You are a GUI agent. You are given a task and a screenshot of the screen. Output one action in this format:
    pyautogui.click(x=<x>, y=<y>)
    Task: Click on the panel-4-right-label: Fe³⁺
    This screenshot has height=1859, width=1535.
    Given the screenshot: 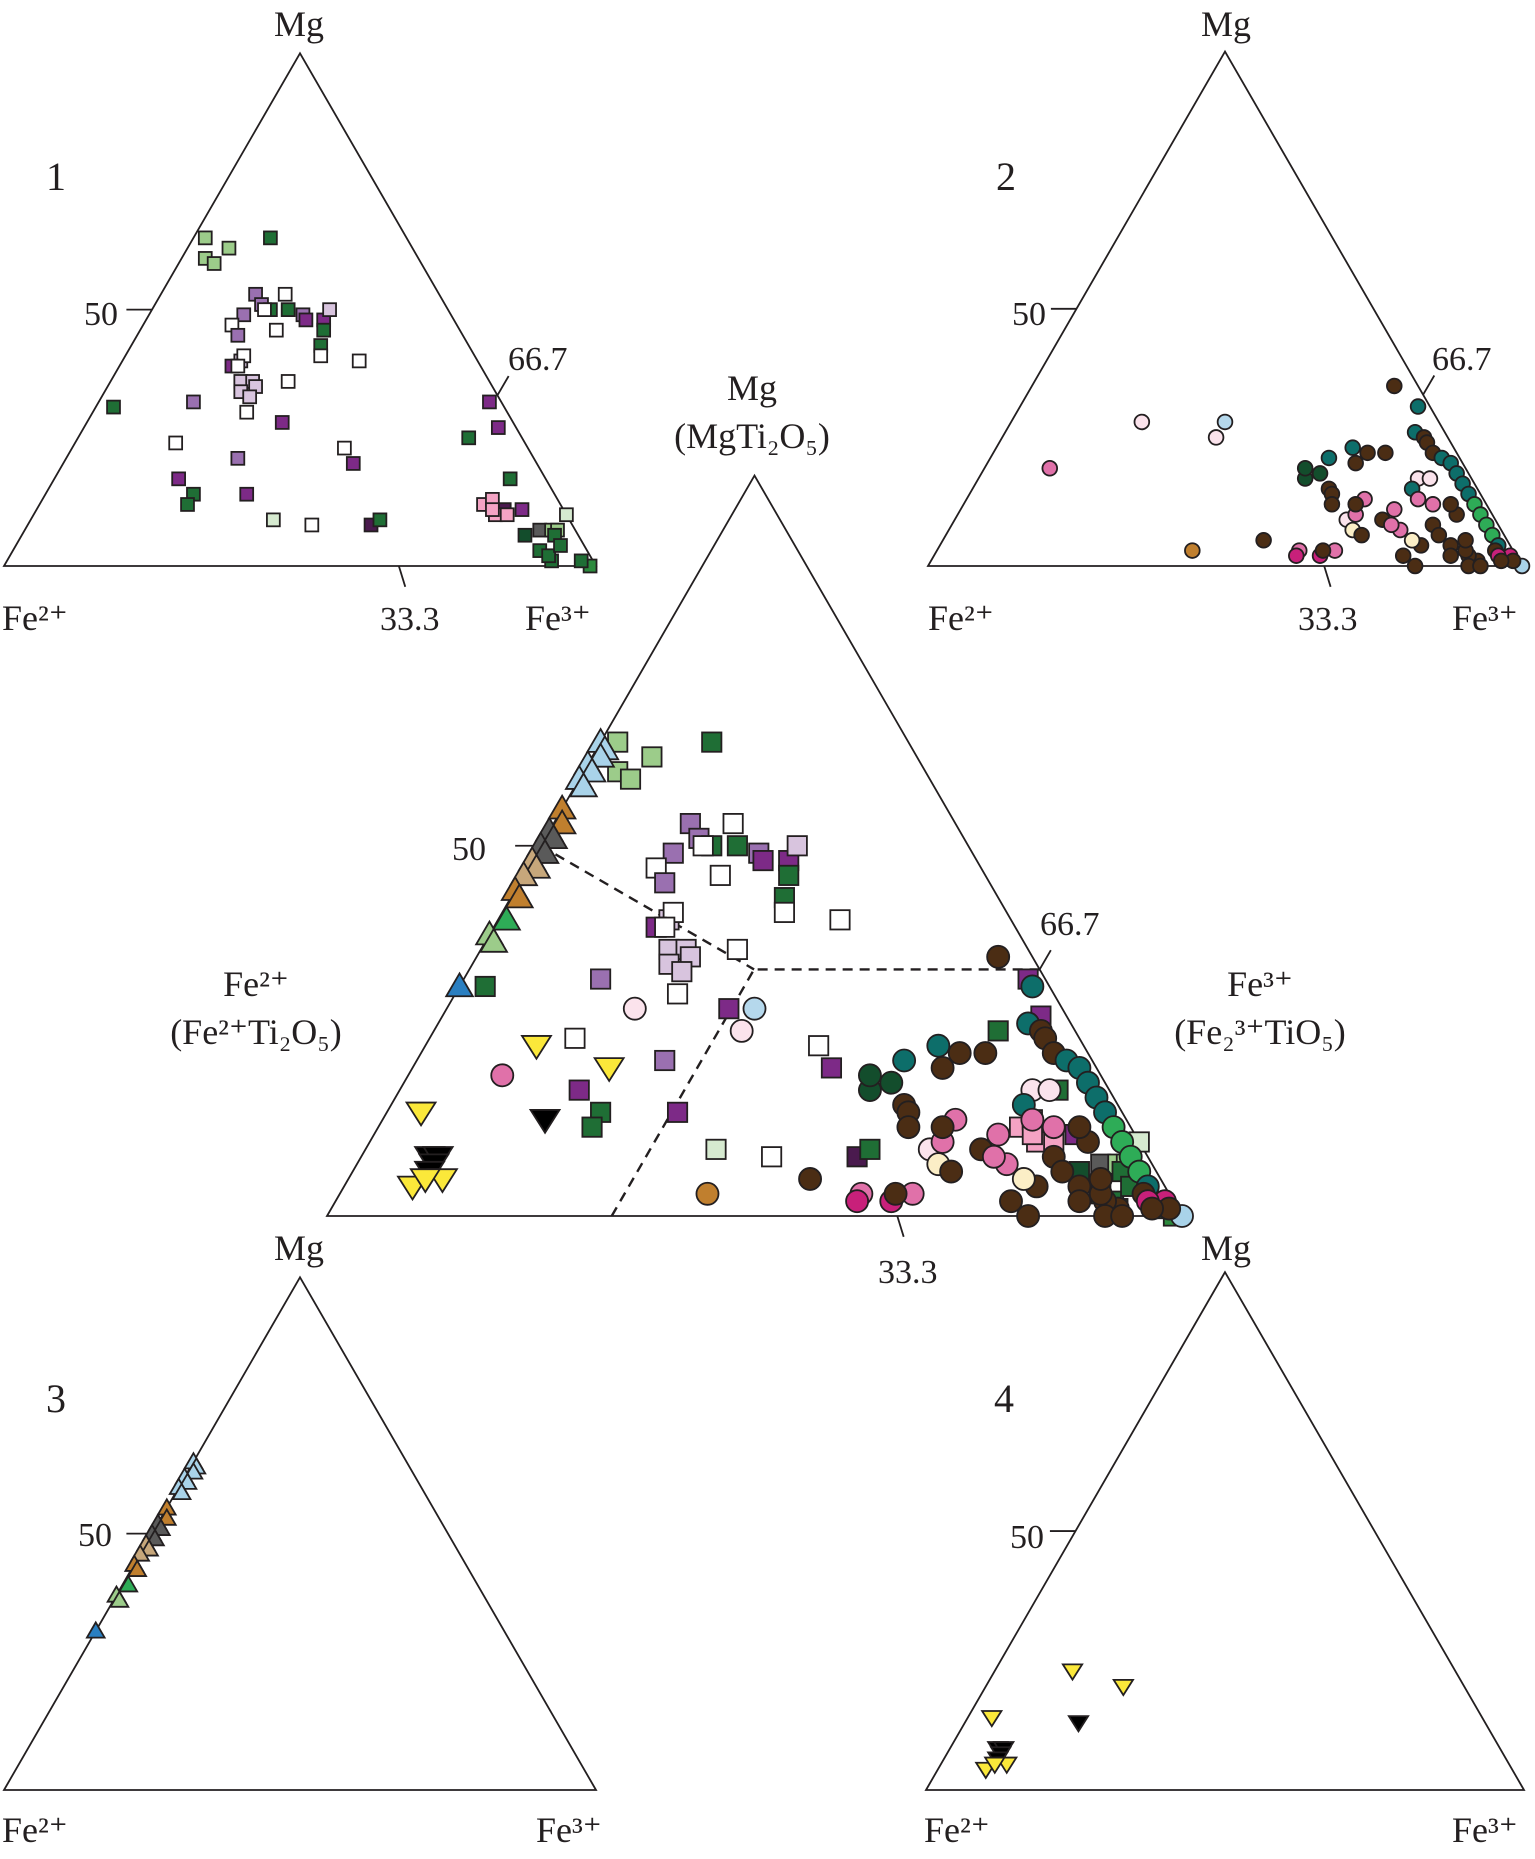 What is the action you would take?
    pyautogui.click(x=1485, y=1830)
    